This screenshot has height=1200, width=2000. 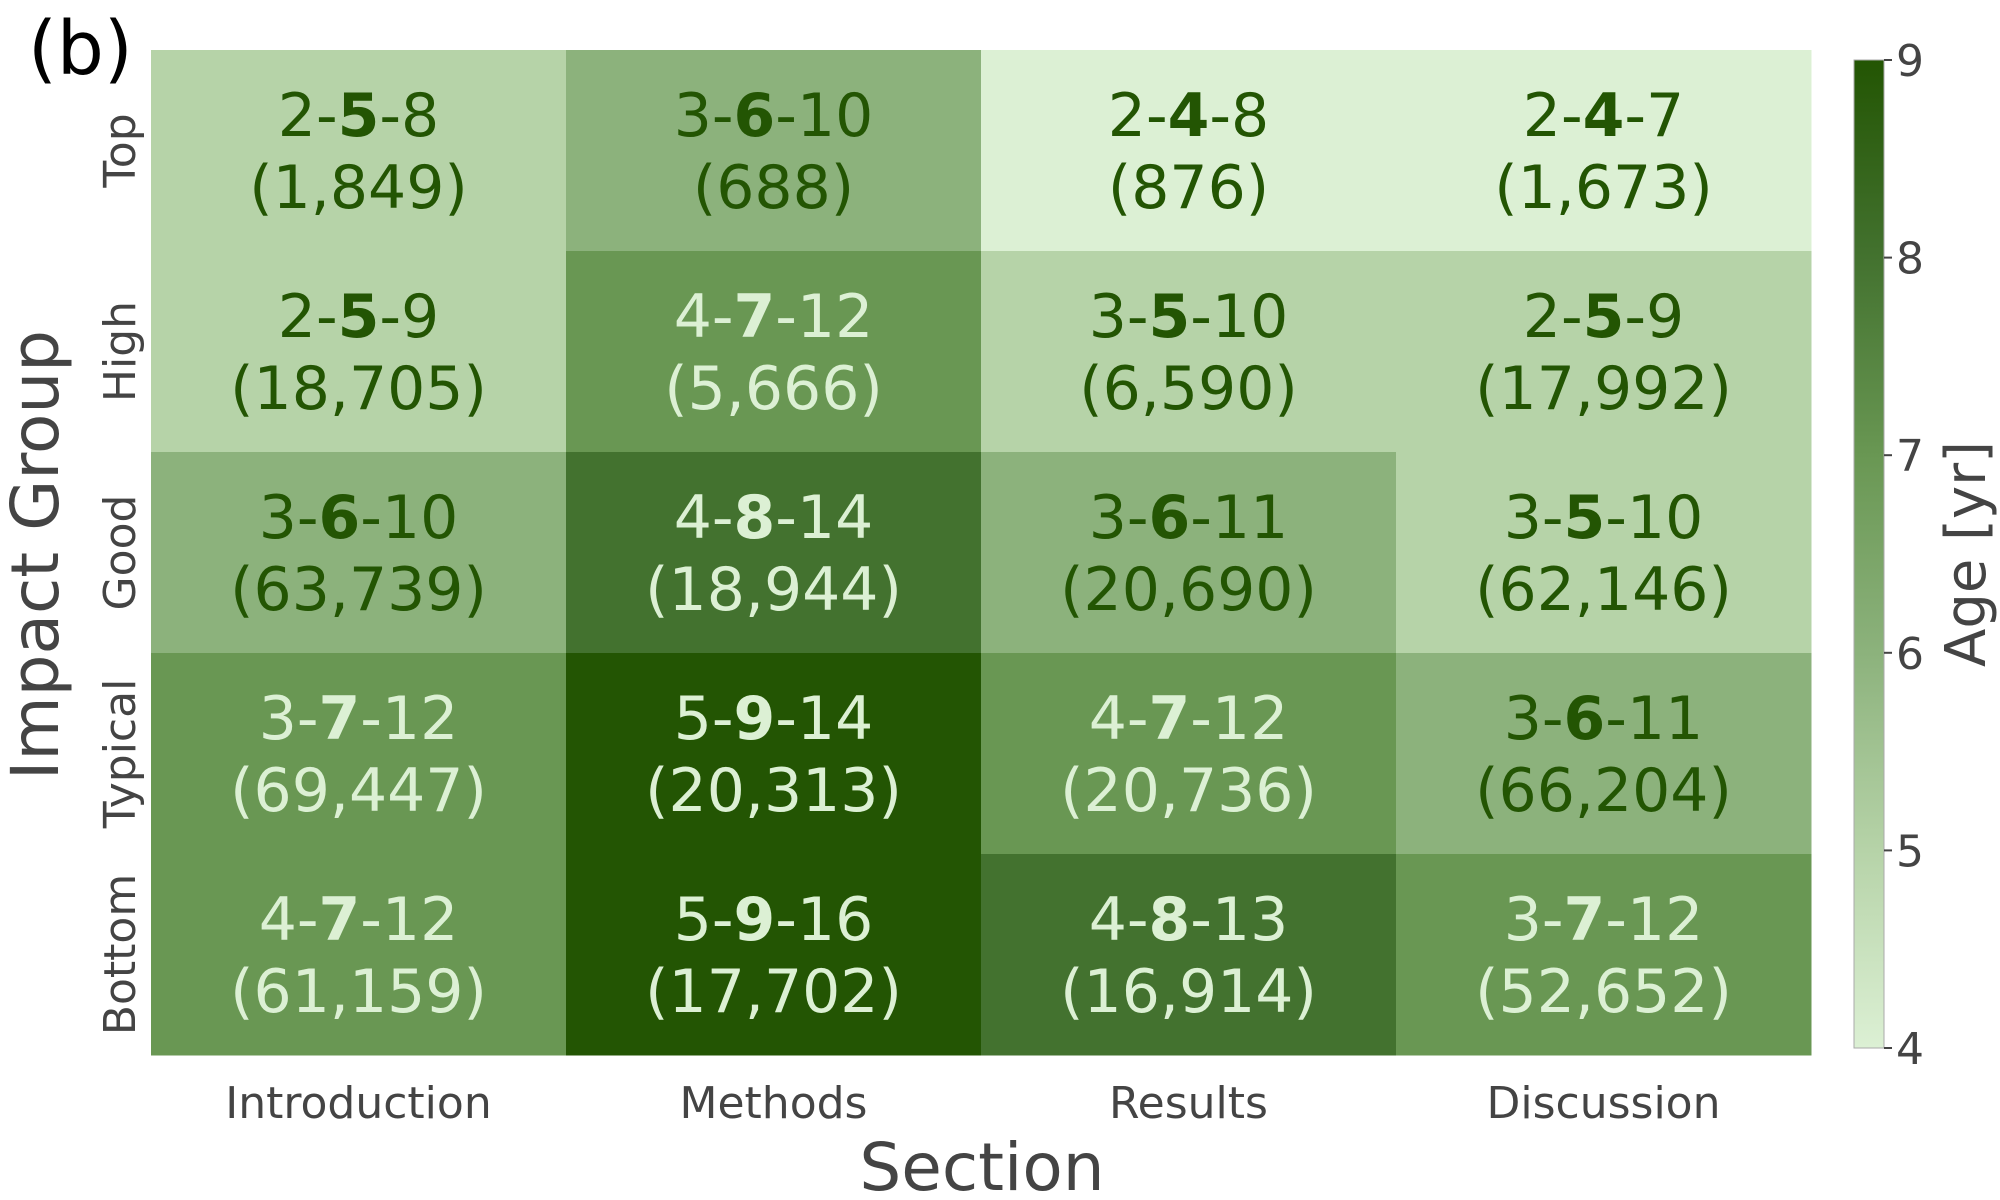 What do you see at coordinates (1603, 992) in the screenshot?
I see `cell-count-label: (52,652)` at bounding box center [1603, 992].